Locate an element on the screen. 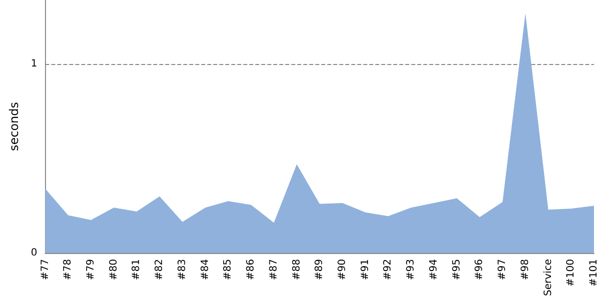 This screenshot has height=300, width=600. x-tick-label: #93 is located at coordinates (411, 269).